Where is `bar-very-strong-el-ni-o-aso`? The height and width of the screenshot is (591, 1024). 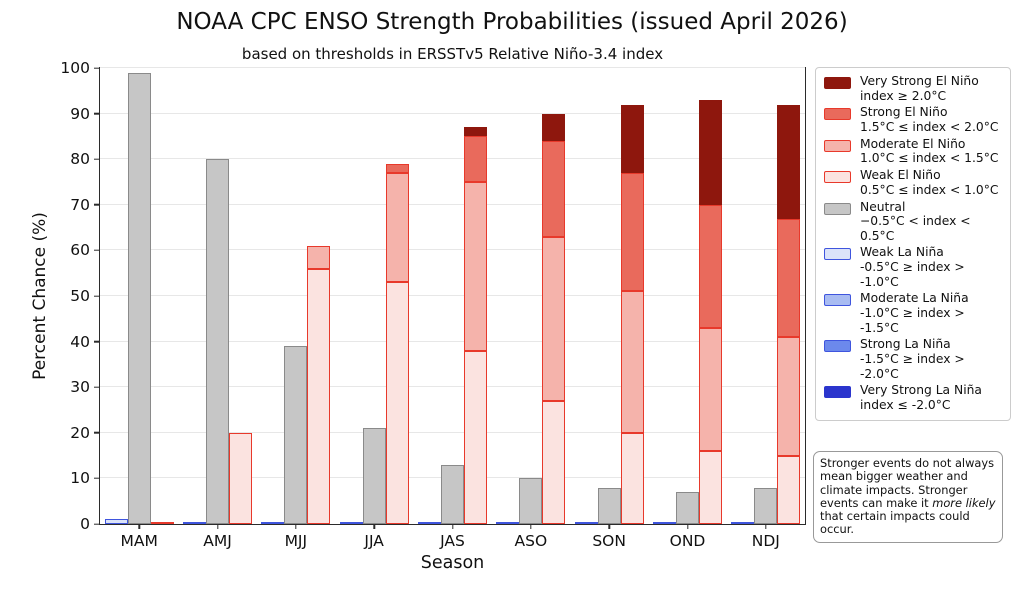 bar-very-strong-el-ni-o-aso is located at coordinates (554, 127).